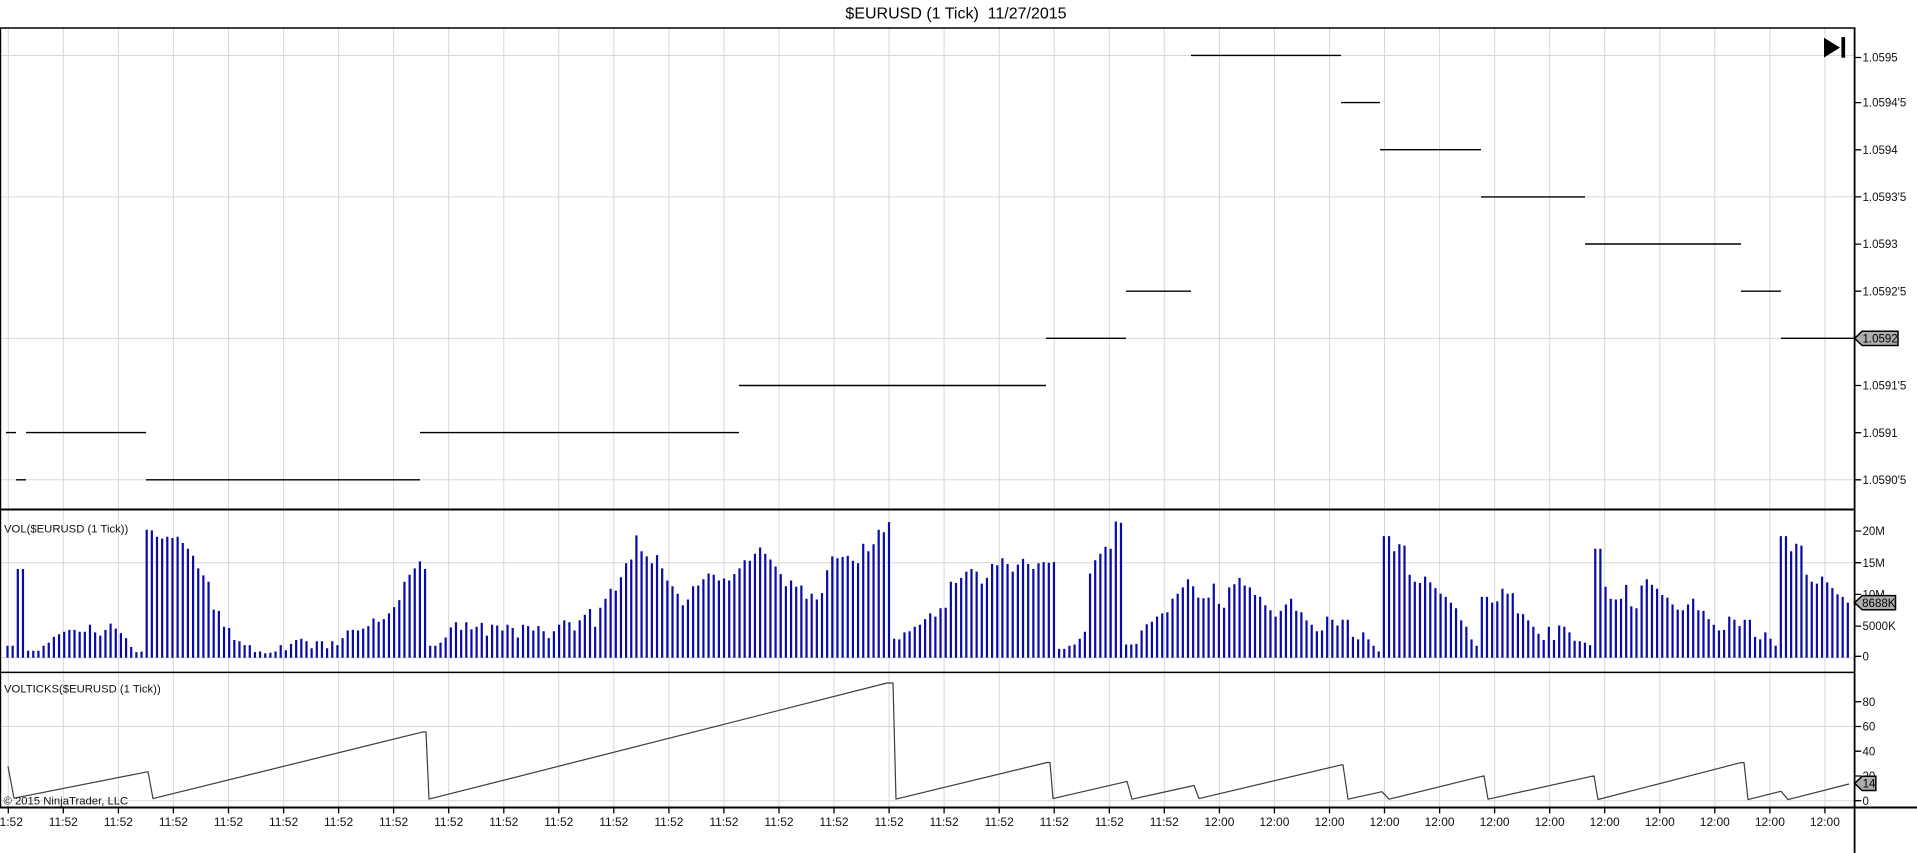  Describe the element at coordinates (1880, 340) in the screenshot. I see `svg-text: 1.0592` at that location.